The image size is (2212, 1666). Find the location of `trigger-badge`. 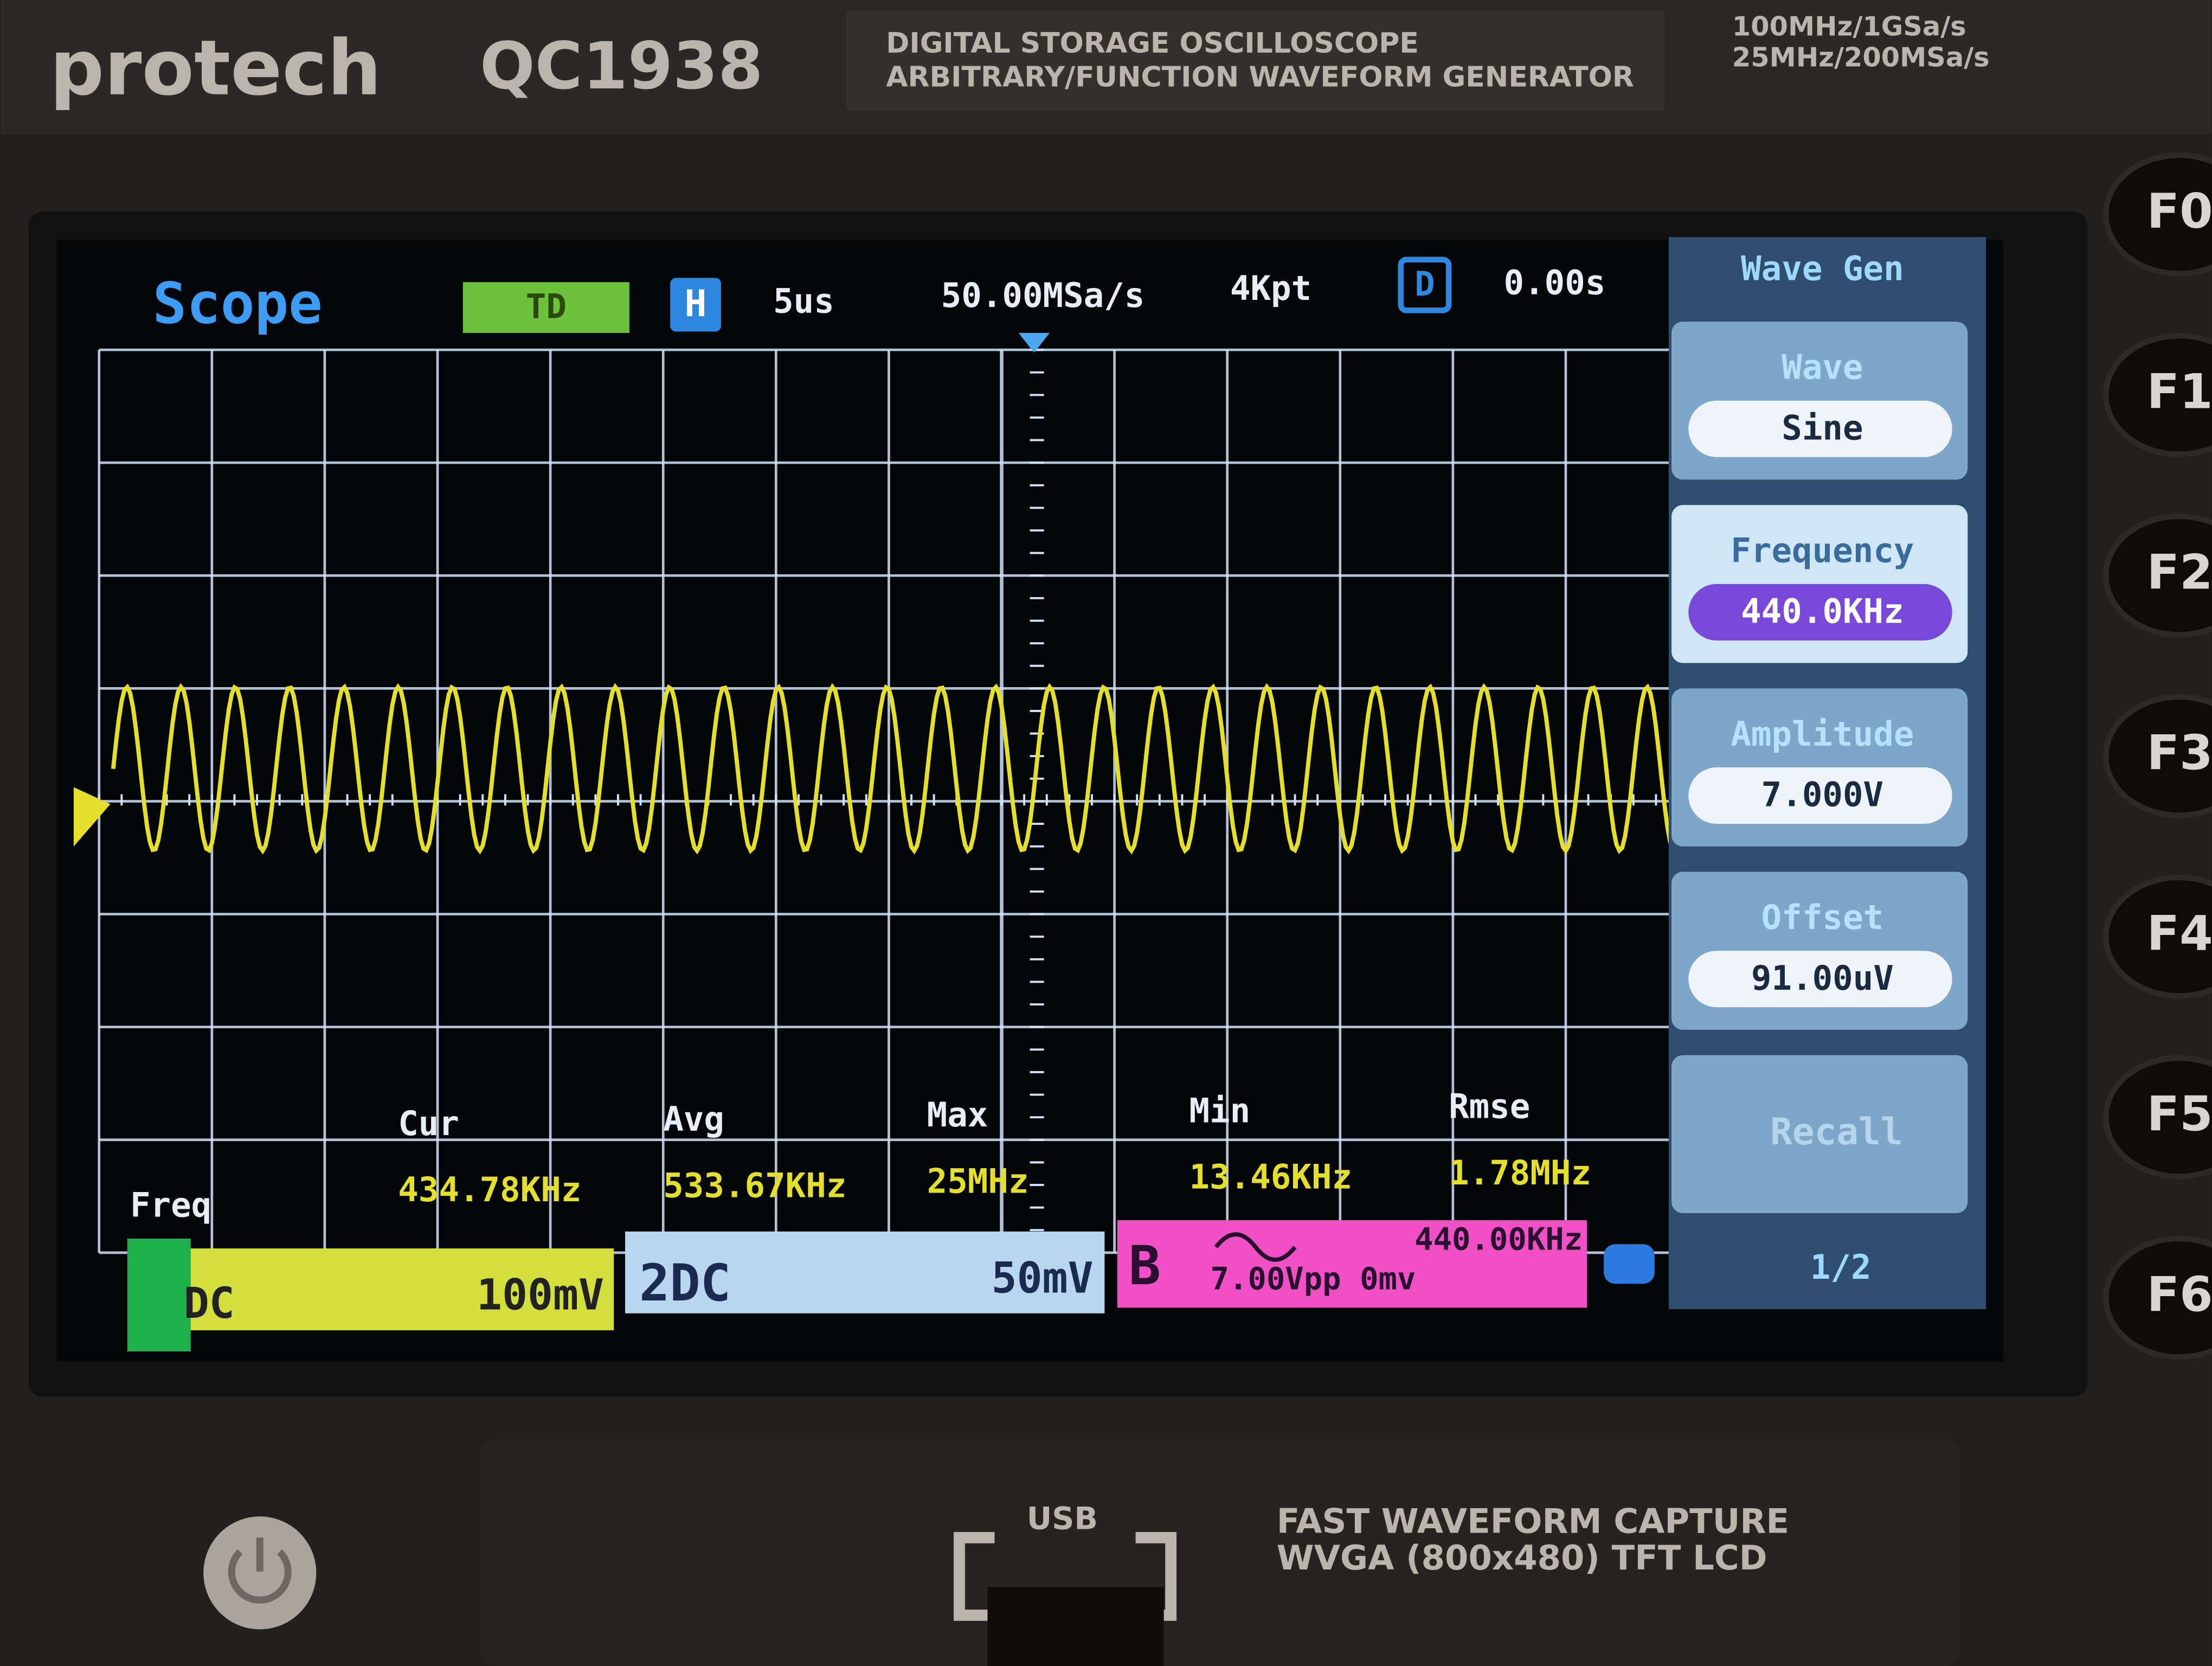

trigger-badge is located at coordinates (545, 307).